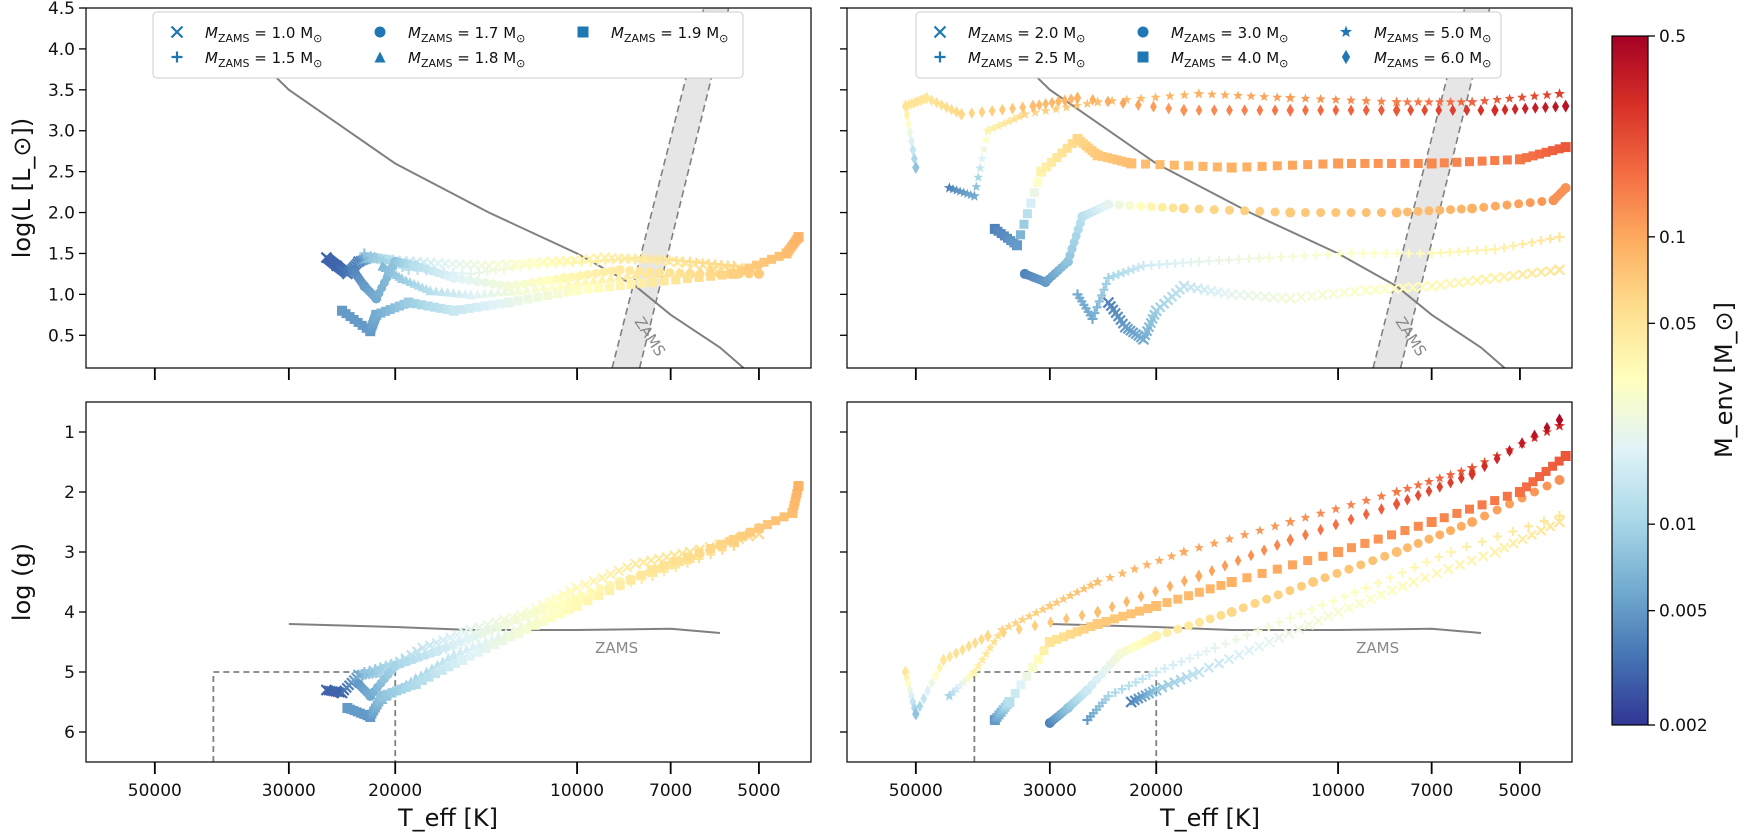 The image size is (1745, 833). I want to click on x-tick-label: 10000, so click(577, 791).